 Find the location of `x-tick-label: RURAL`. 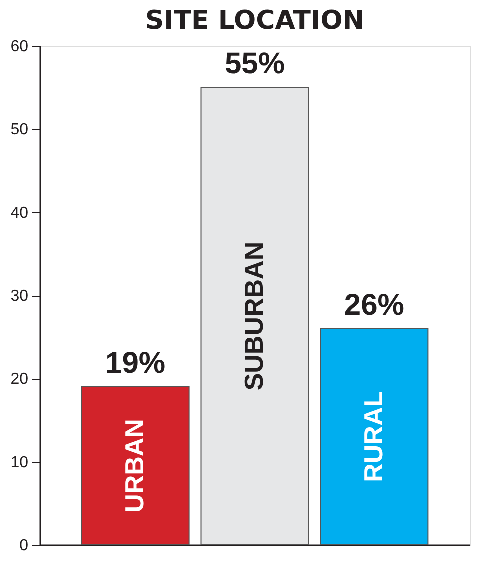

x-tick-label: RURAL is located at coordinates (373, 436).